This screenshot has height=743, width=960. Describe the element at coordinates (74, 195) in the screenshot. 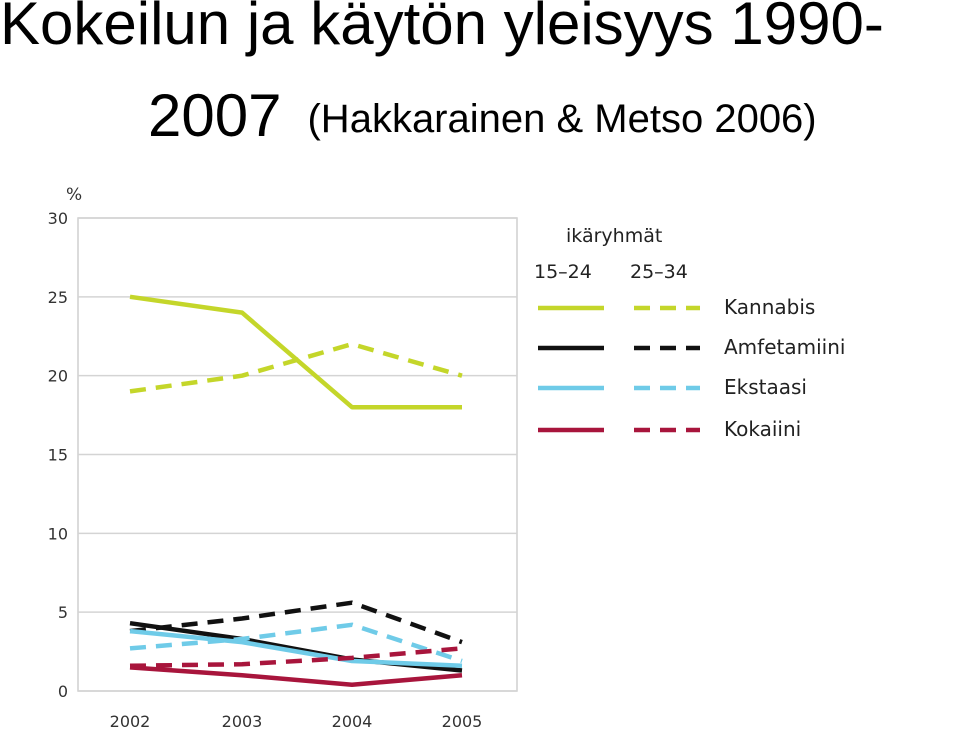

I see `y-axis-label: %` at that location.